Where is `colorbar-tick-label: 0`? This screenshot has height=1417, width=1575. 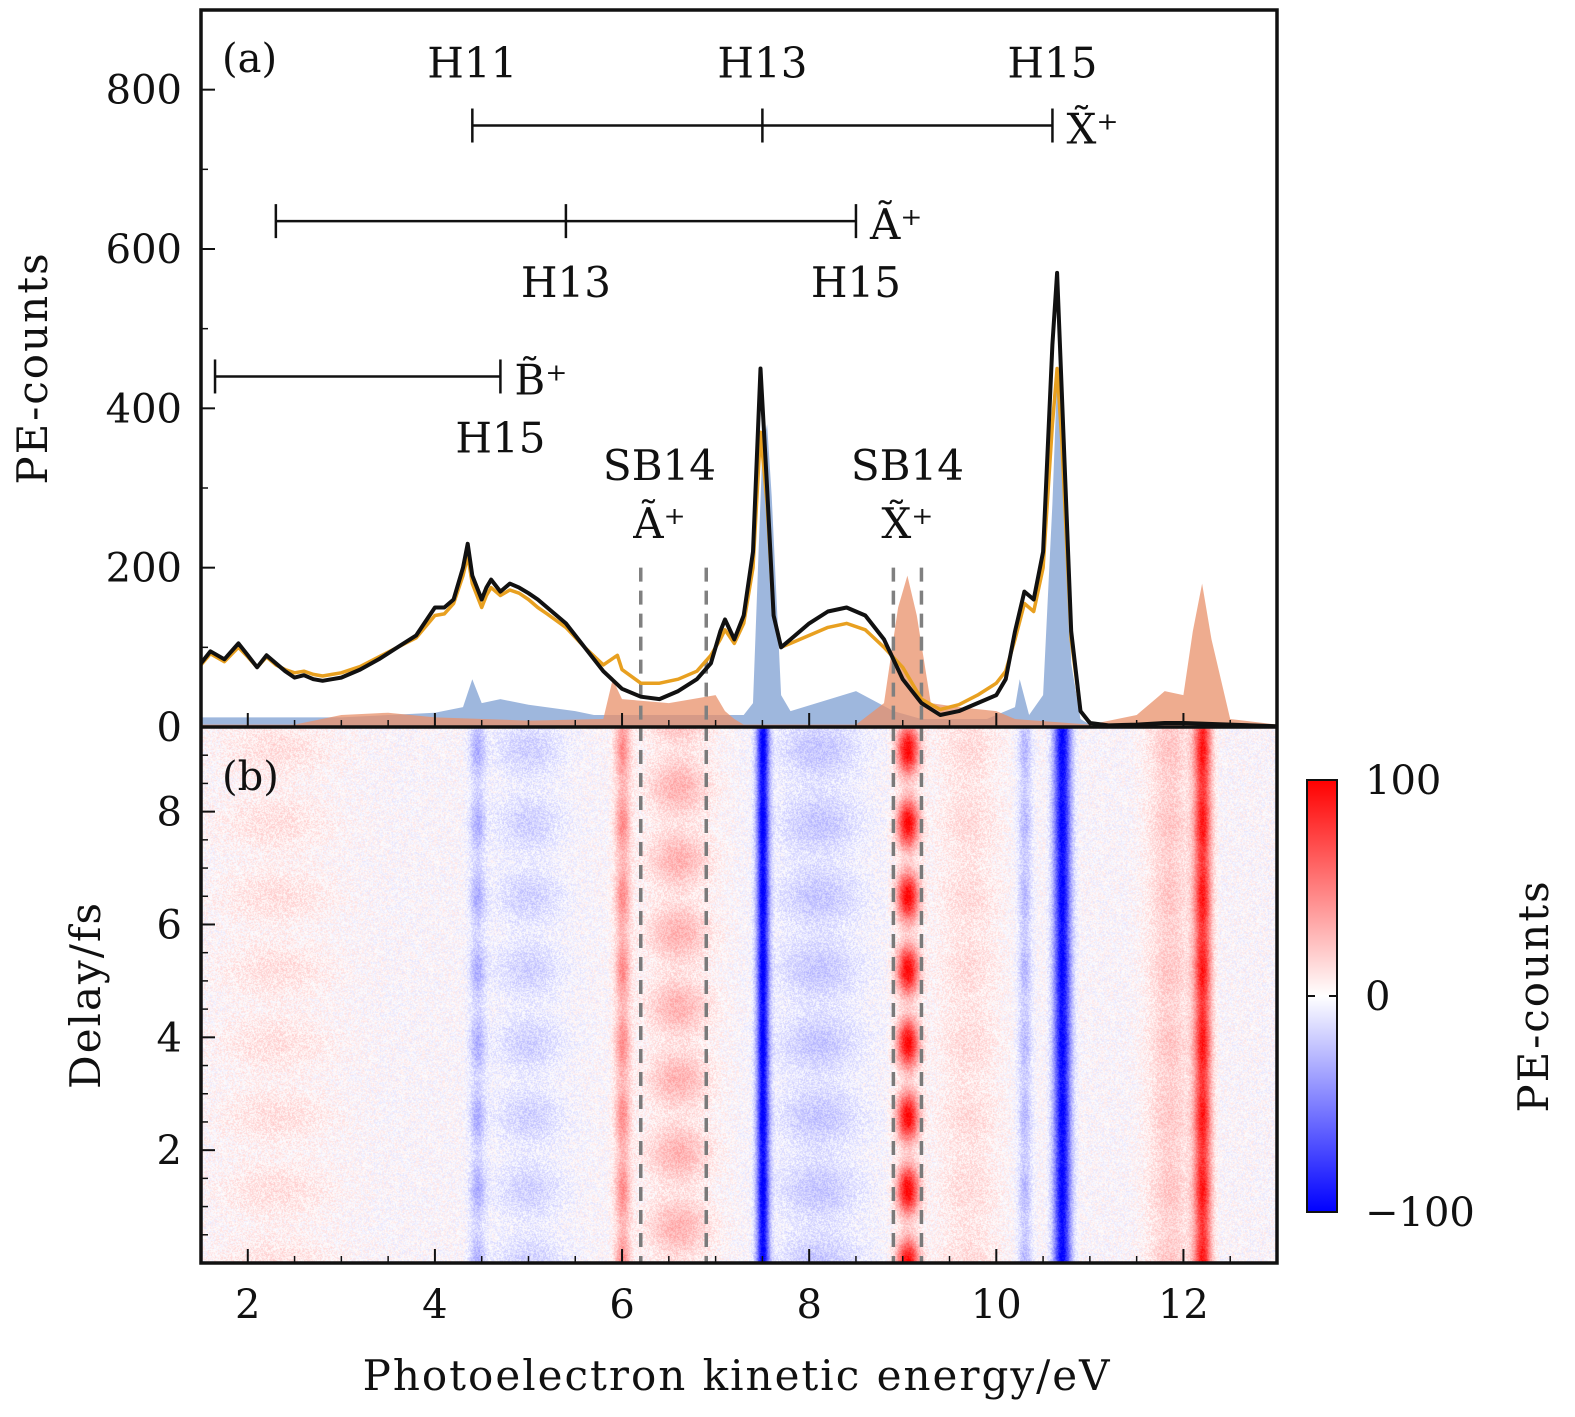
colorbar-tick-label: 0 is located at coordinates (1377, 997).